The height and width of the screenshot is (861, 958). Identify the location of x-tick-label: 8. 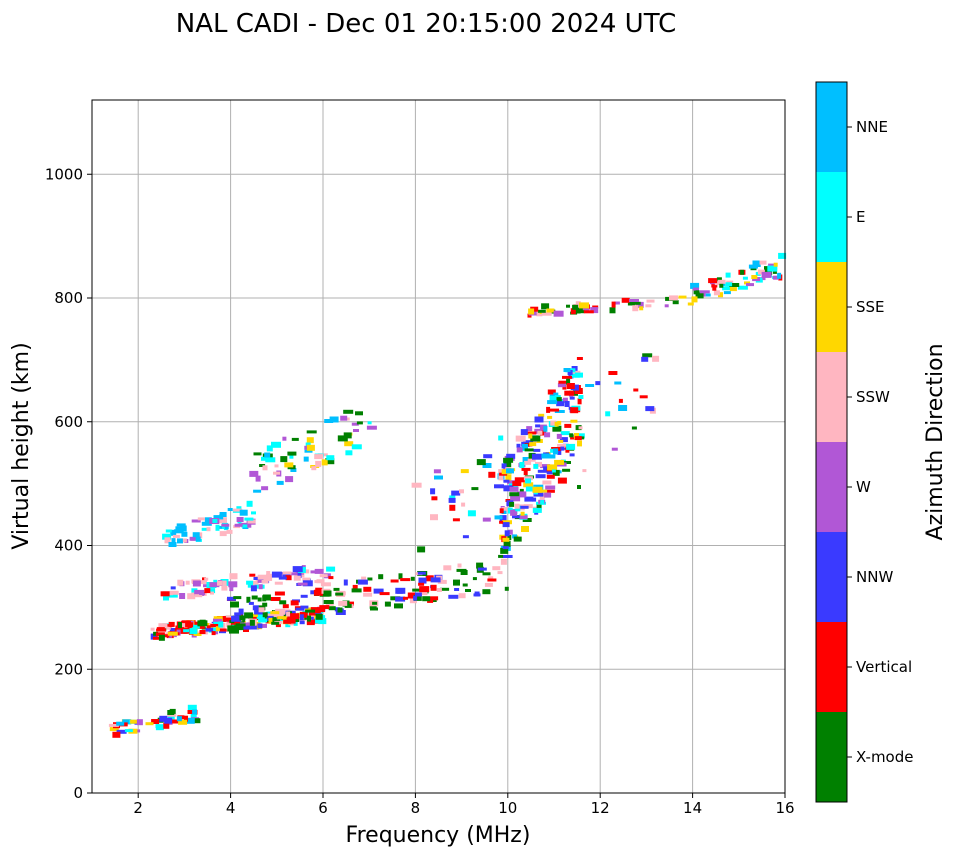
(416, 808).